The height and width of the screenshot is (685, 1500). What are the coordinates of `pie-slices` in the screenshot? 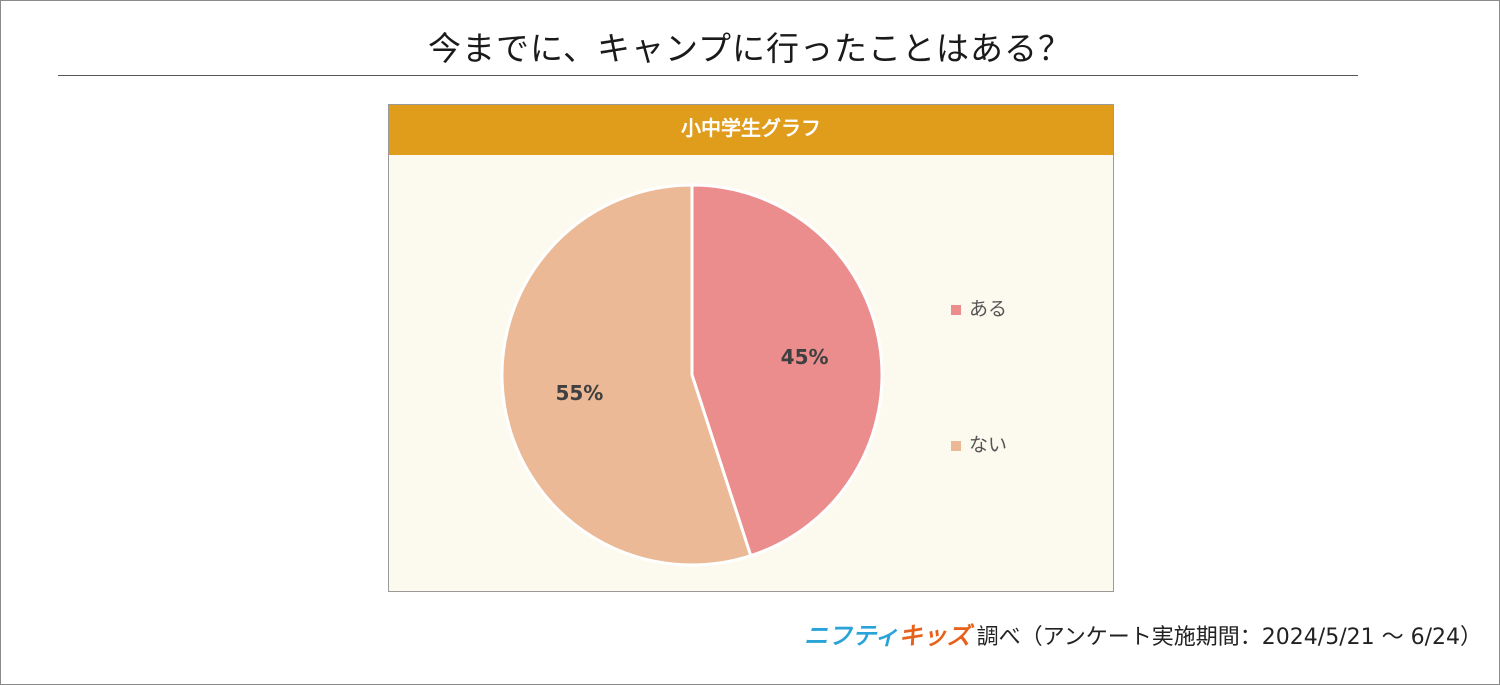 It's located at (692, 375).